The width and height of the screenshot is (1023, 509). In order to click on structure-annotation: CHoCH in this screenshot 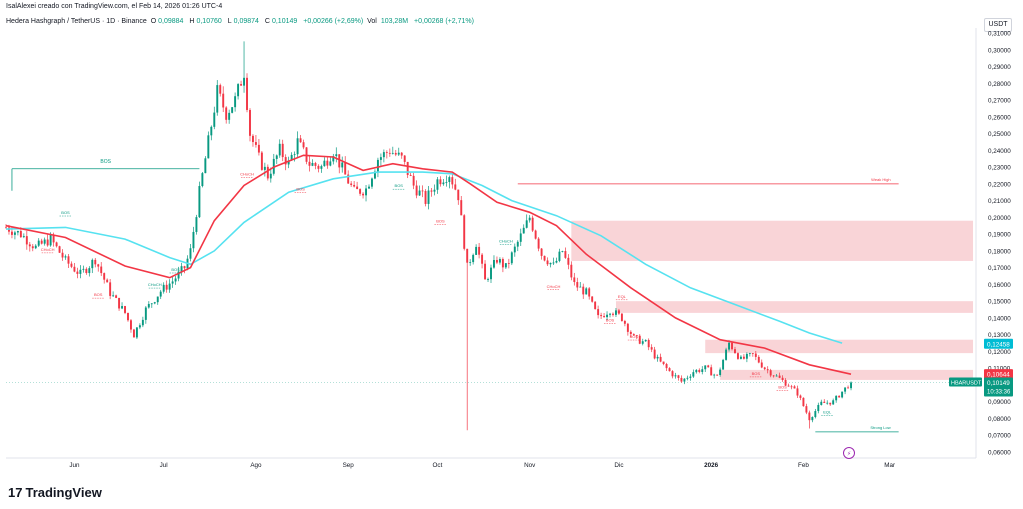, I will do `click(155, 284)`.